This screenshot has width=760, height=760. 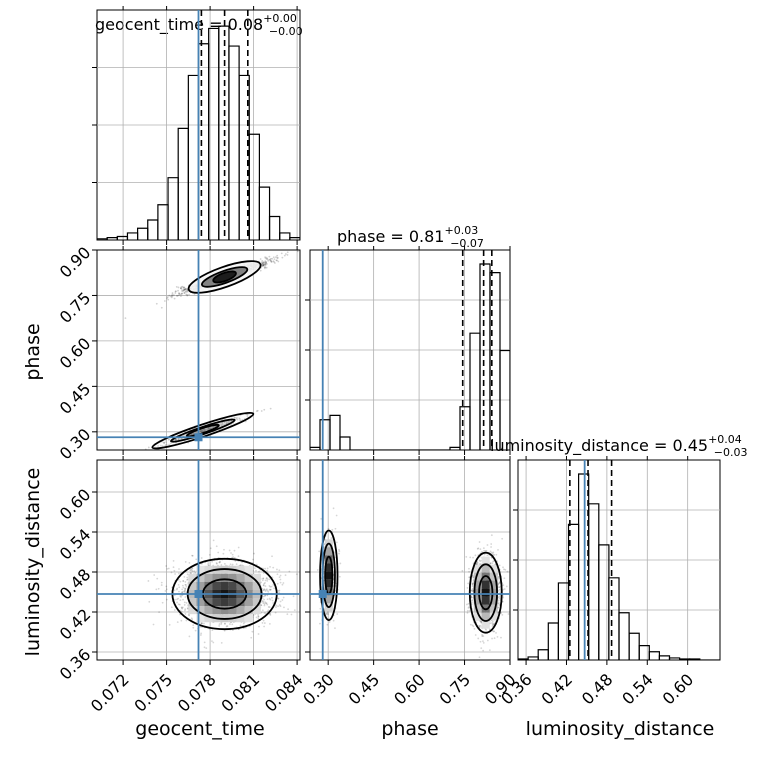 I want to click on contour-level, so click(x=485, y=592).